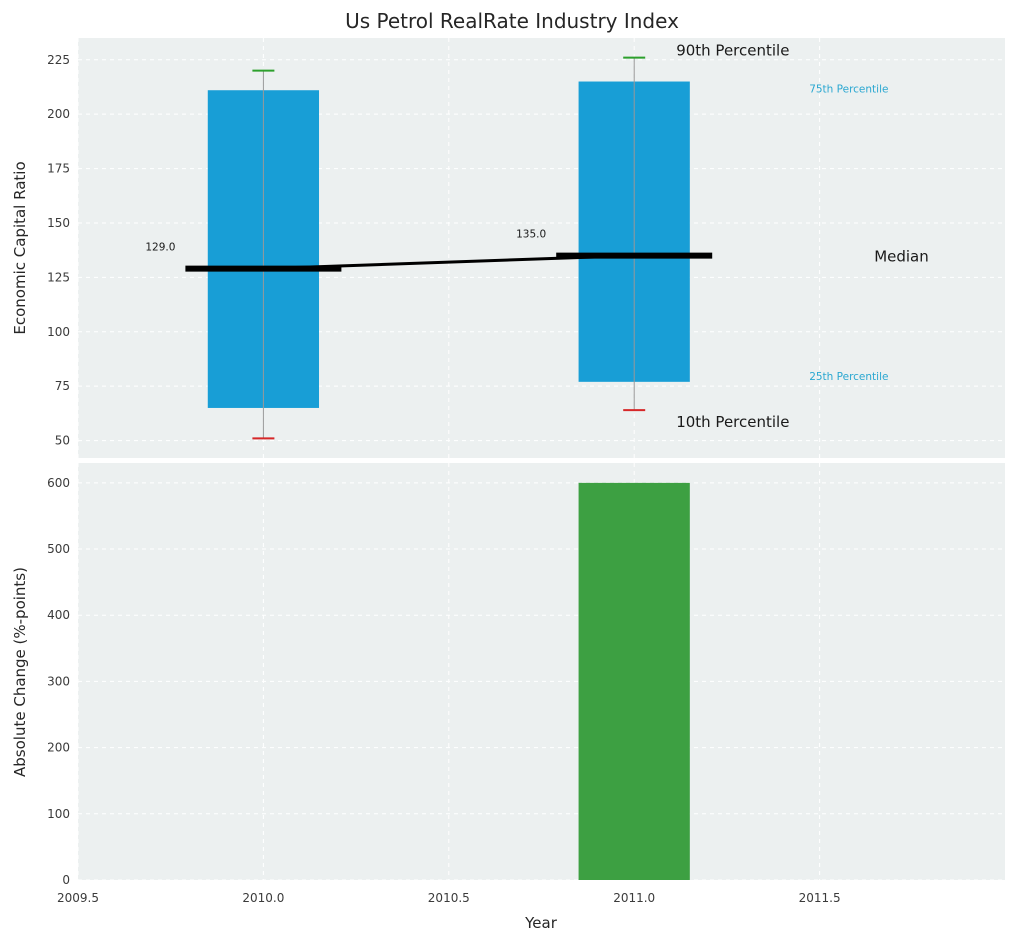  What do you see at coordinates (263, 898) in the screenshot?
I see `x-tick-label: 2010.0` at bounding box center [263, 898].